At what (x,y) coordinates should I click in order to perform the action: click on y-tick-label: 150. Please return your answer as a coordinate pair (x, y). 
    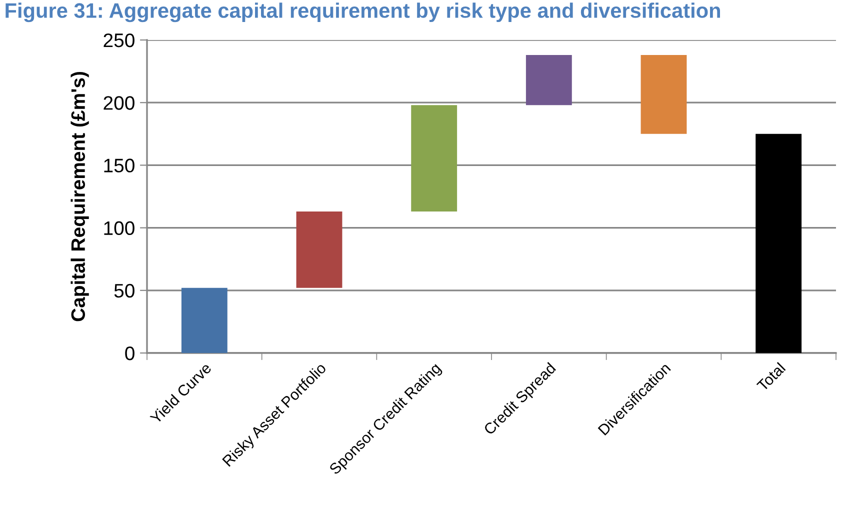
    Looking at the image, I should click on (119, 165).